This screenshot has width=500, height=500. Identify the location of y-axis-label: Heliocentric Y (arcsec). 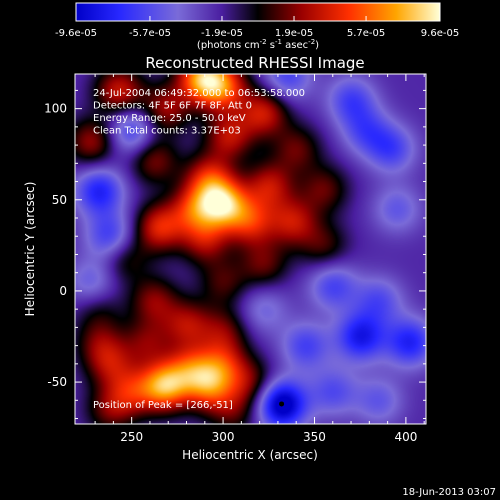
(30, 249).